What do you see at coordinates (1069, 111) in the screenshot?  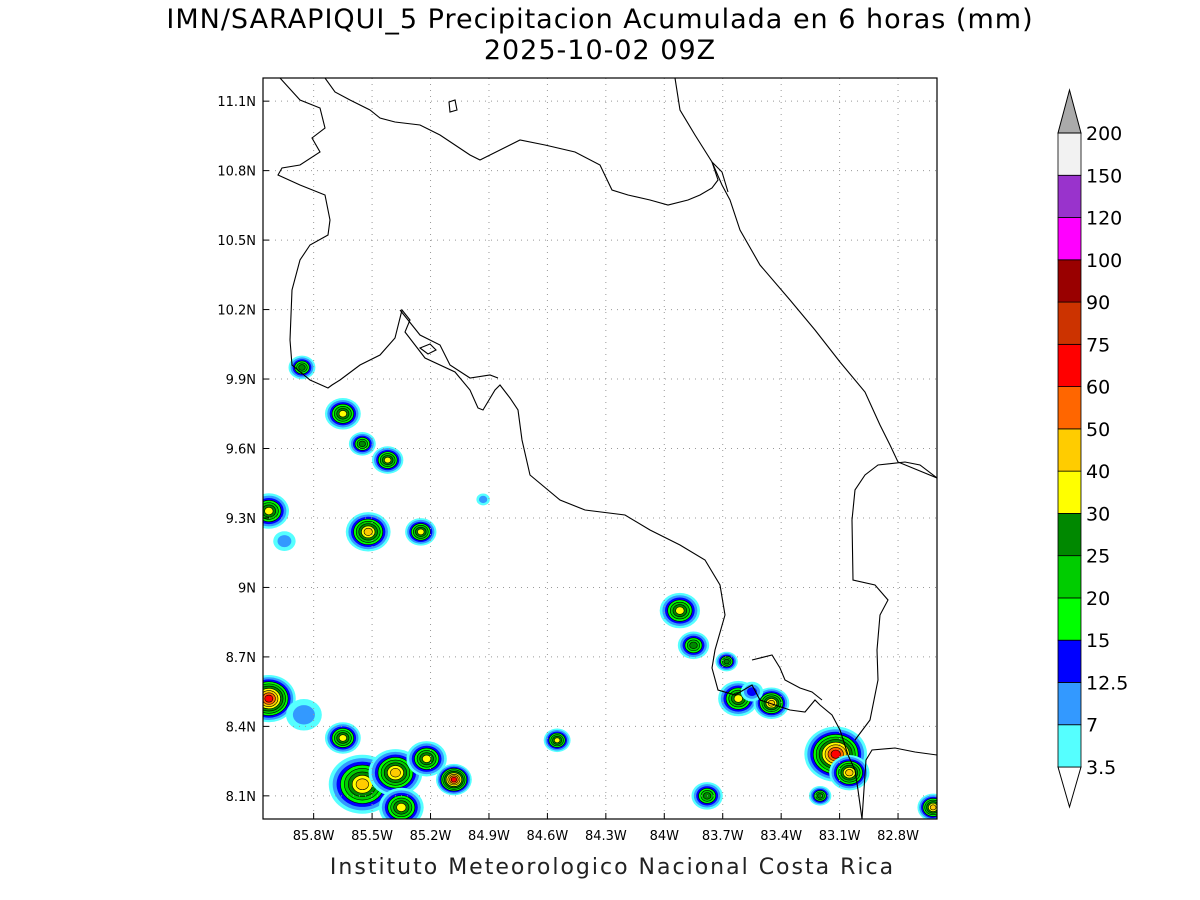 I see `colorbar-upper-arrow` at bounding box center [1069, 111].